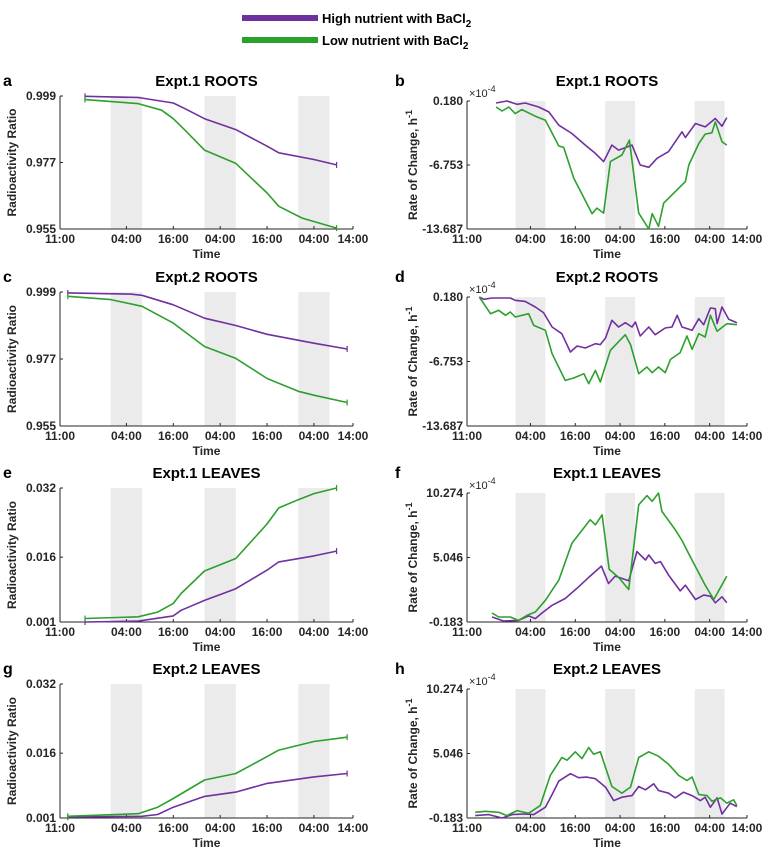  I want to click on panel-letter: f, so click(398, 473).